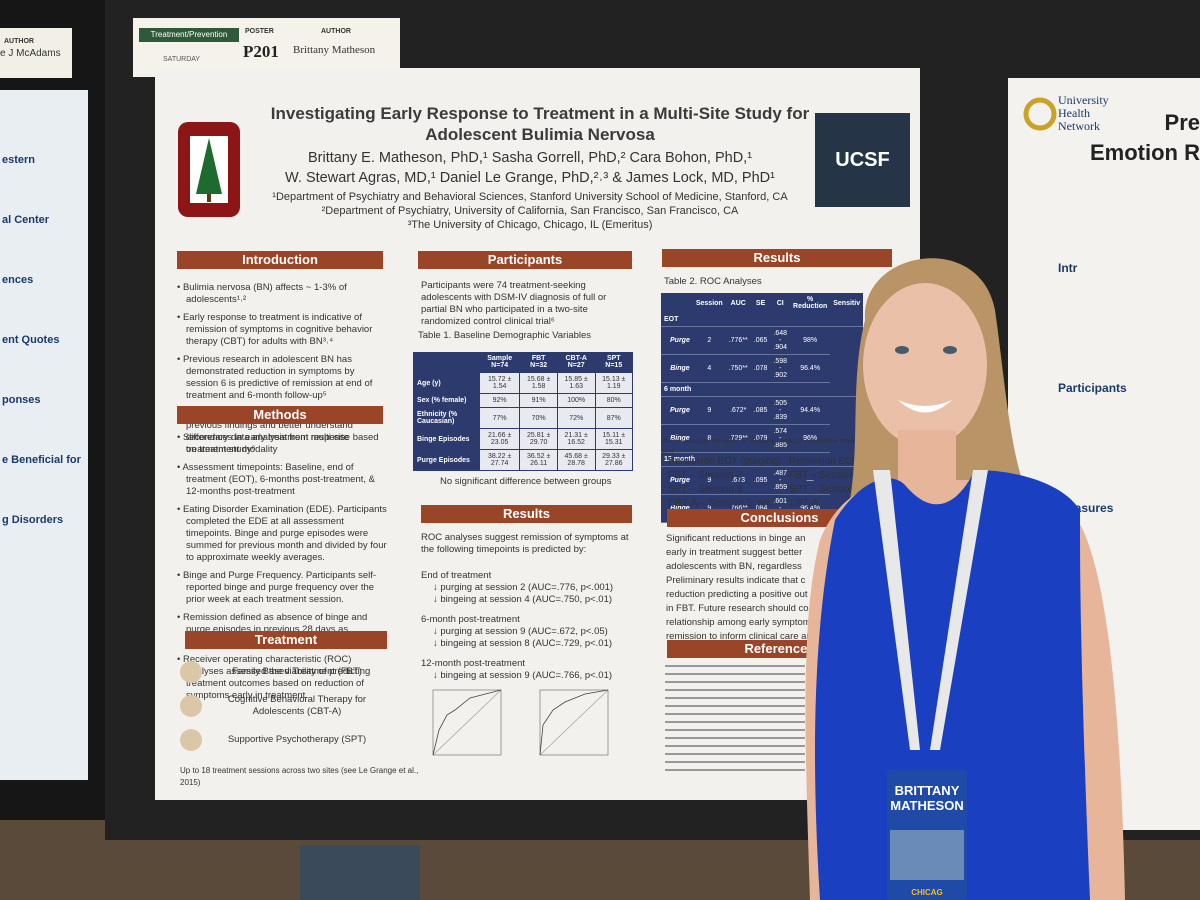 The height and width of the screenshot is (900, 1200). Describe the element at coordinates (539, 362) in the screenshot. I see `column-header: FBT N=32` at that location.